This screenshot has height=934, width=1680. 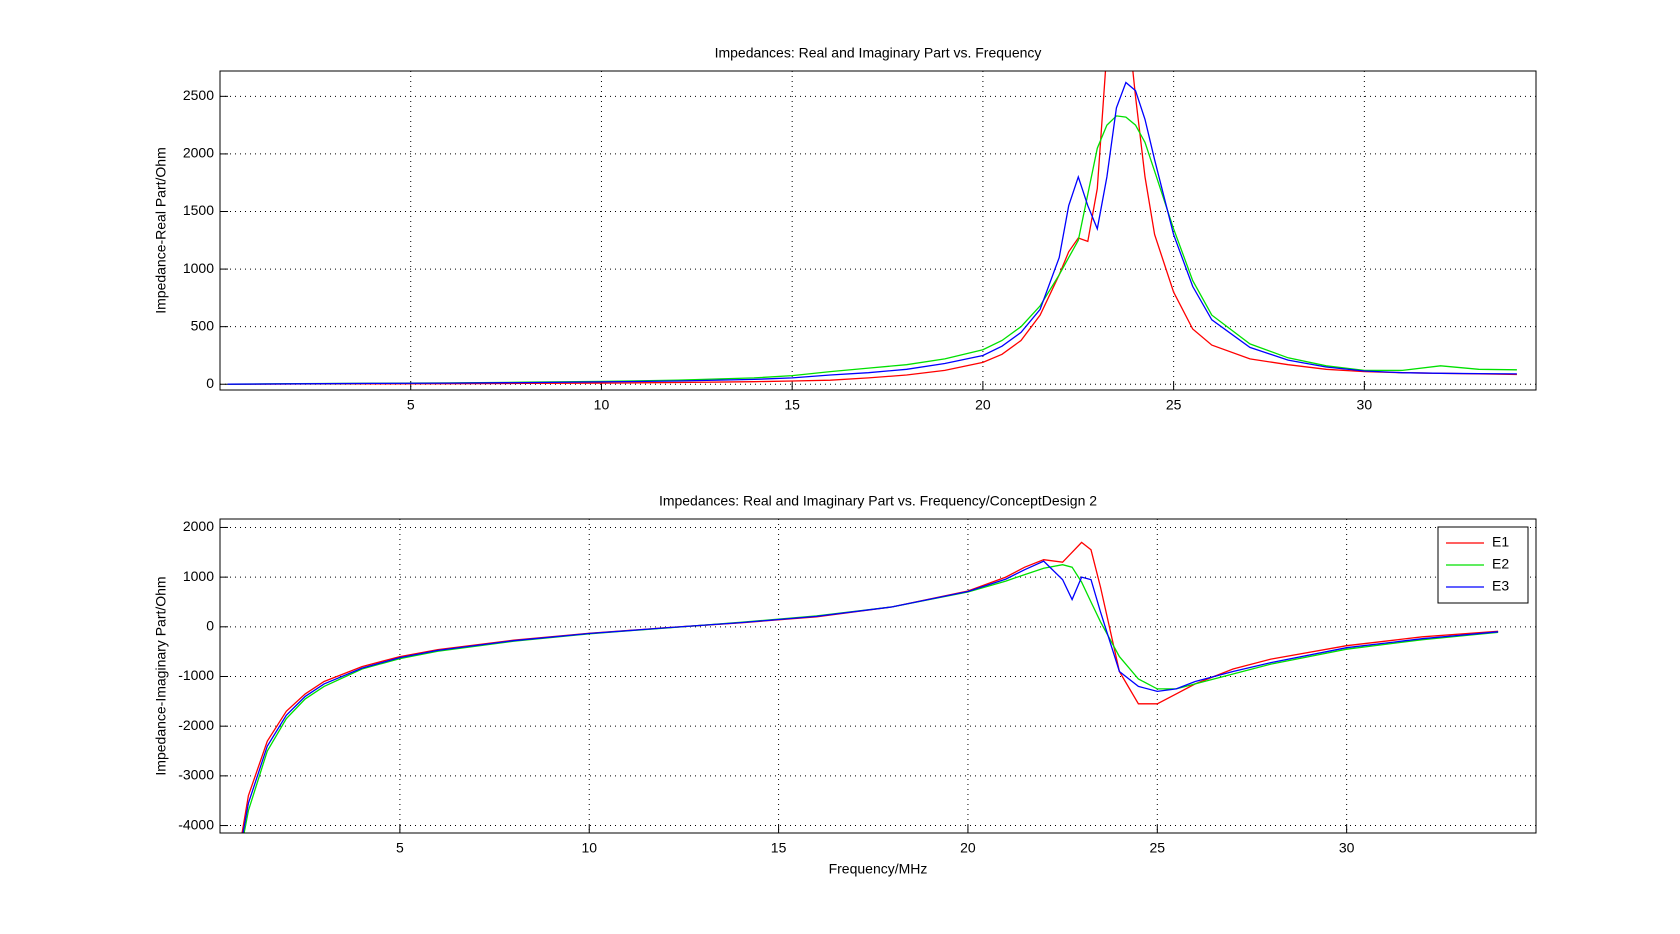 I want to click on legend-label: E2, so click(x=1500, y=564).